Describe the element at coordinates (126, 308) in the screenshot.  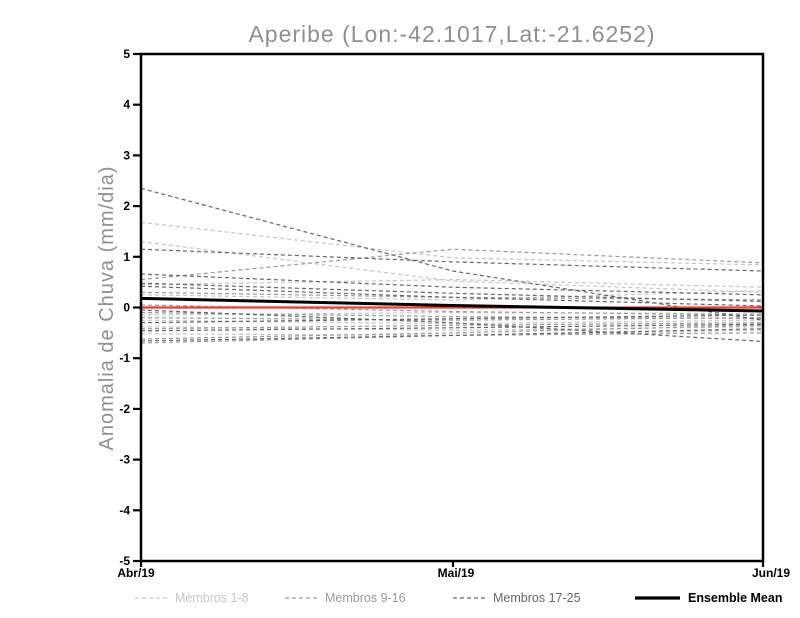
I see `y-tick-label-0: 0` at that location.